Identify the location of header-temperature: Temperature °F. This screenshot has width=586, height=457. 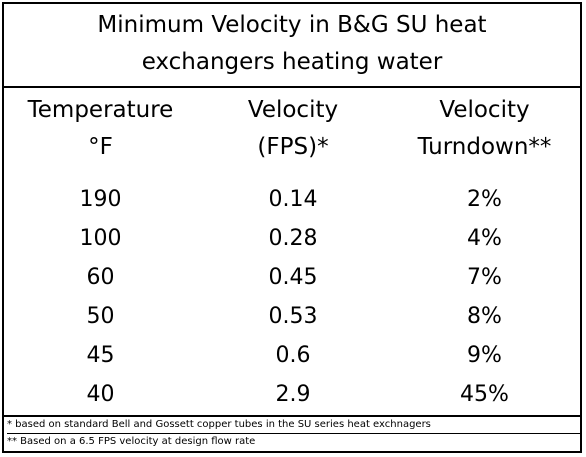
(100, 134).